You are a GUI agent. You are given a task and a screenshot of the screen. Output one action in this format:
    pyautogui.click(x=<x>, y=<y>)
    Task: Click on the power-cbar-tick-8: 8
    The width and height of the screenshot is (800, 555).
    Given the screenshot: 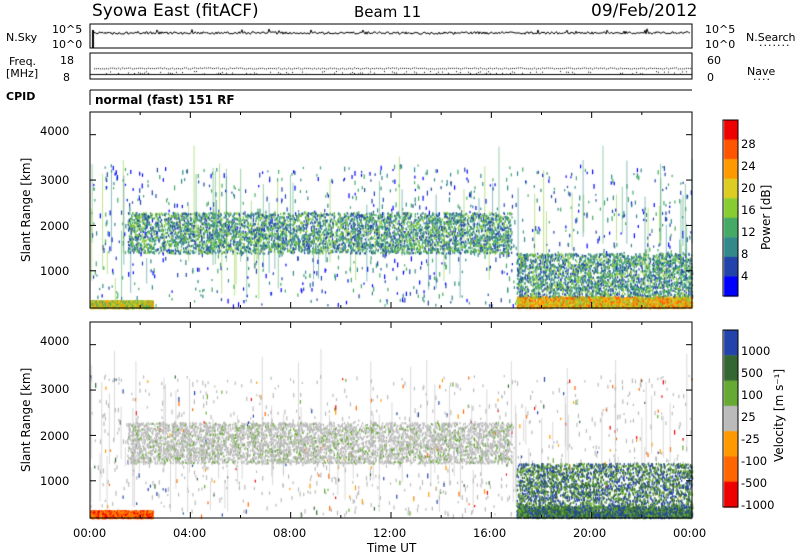 What is the action you would take?
    pyautogui.click(x=745, y=254)
    